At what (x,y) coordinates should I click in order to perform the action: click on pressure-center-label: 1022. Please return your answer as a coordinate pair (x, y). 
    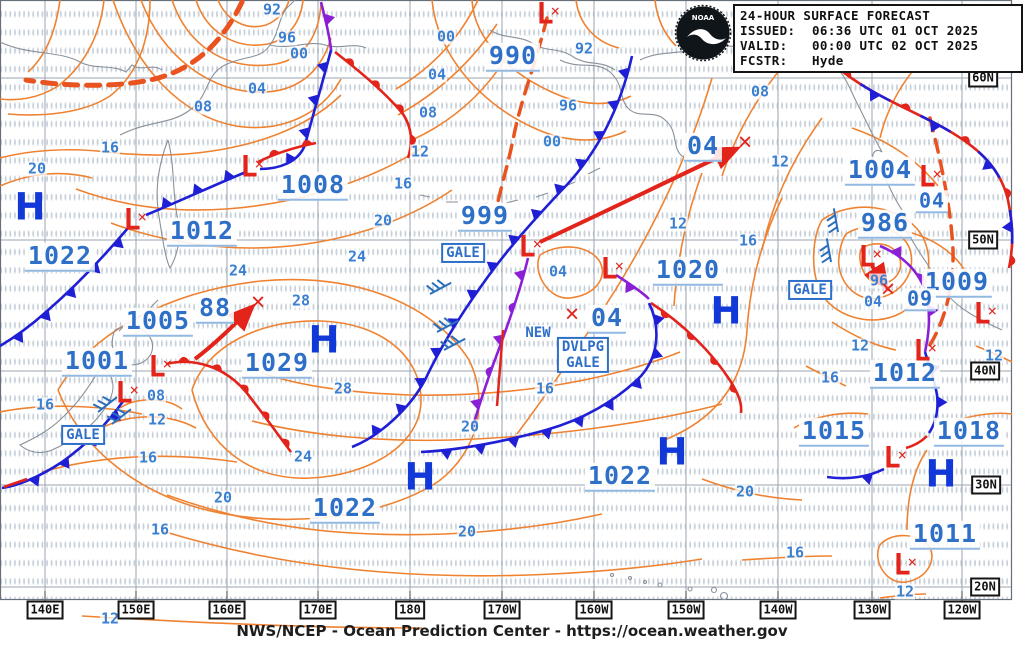
    Looking at the image, I should click on (620, 477).